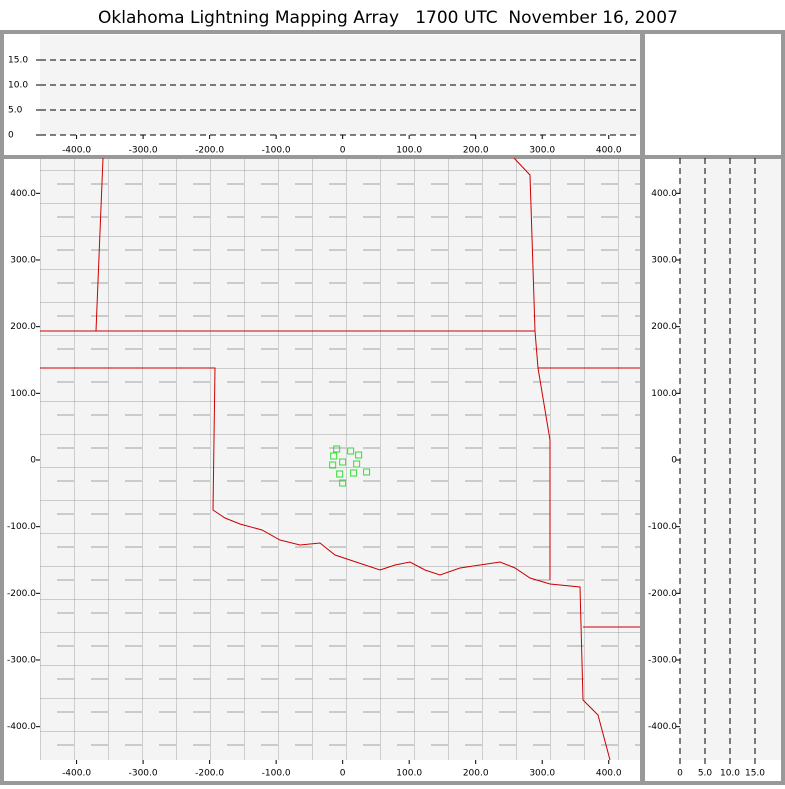 This screenshot has height=789, width=785. What do you see at coordinates (18, 61) in the screenshot?
I see `y-tick-label: 15.0` at bounding box center [18, 61].